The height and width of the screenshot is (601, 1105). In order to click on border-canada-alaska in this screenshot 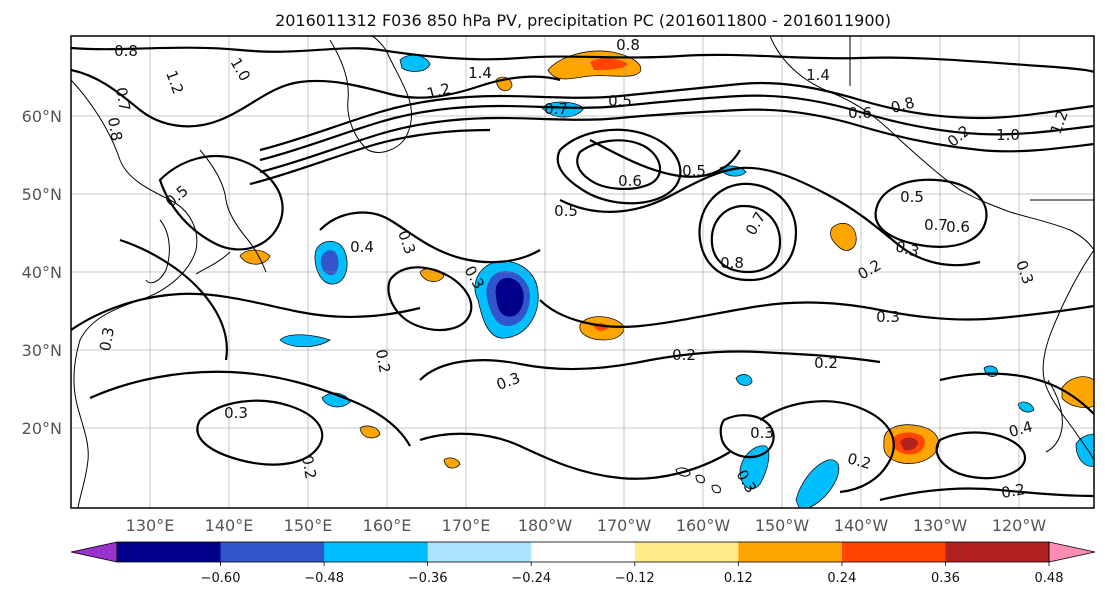, I will do `click(971, 118)`.